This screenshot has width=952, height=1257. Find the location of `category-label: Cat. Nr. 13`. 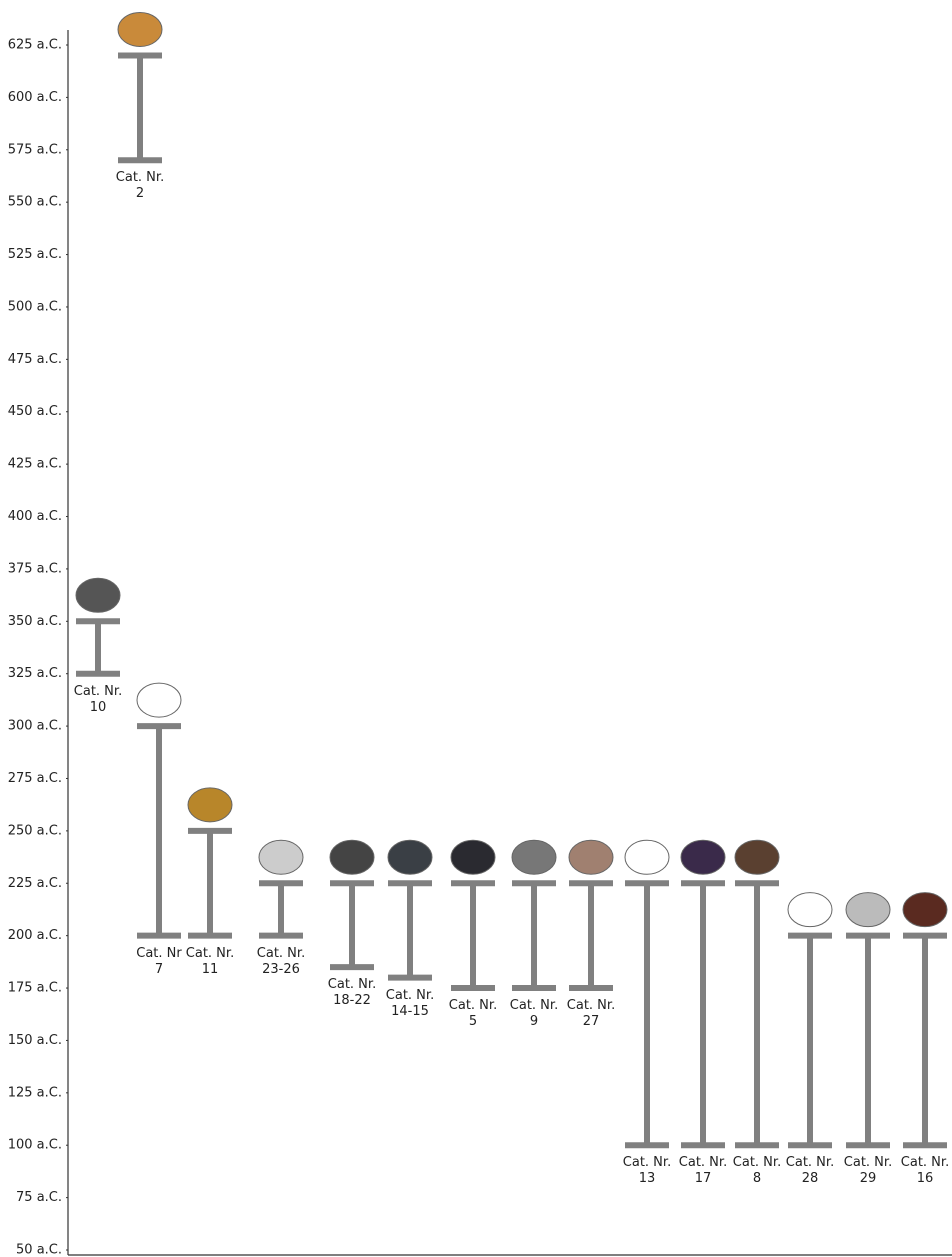

category-label: Cat. Nr. 13 is located at coordinates (647, 1171).